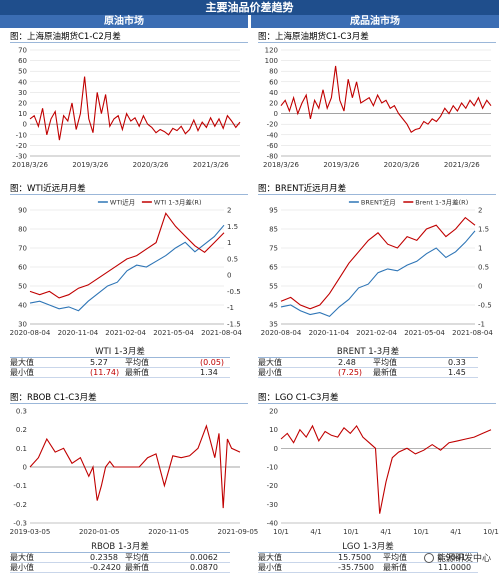 This screenshot has width=499, height=573. Describe the element at coordinates (178, 202) in the screenshot. I see `legend-label: WTI 1-3月差(R)` at that location.